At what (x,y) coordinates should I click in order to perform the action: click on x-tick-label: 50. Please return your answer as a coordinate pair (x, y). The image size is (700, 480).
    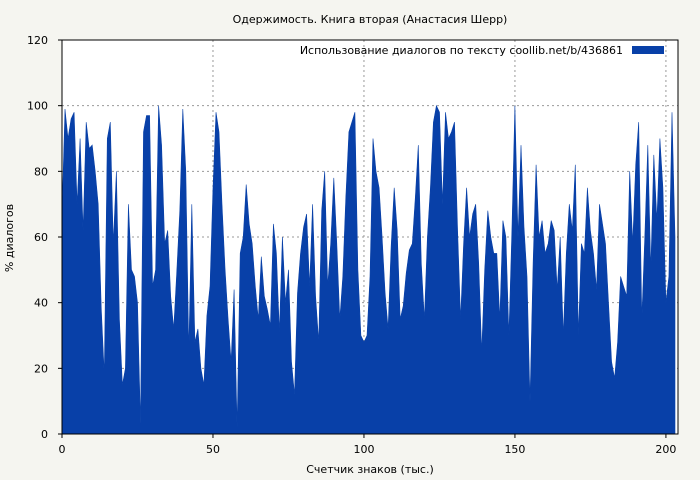
    Looking at the image, I should click on (213, 449).